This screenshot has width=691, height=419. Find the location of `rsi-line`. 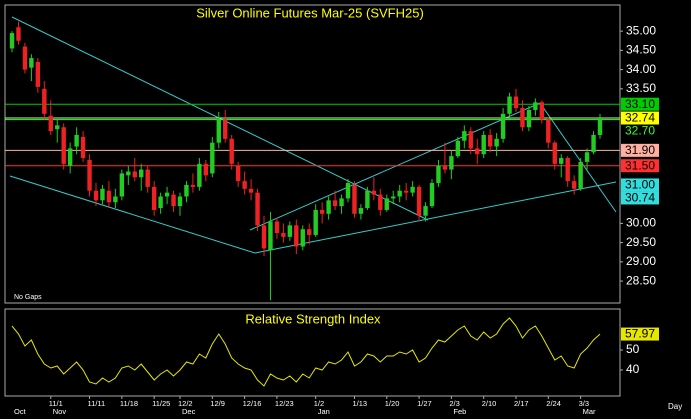

rsi-line is located at coordinates (306, 352).